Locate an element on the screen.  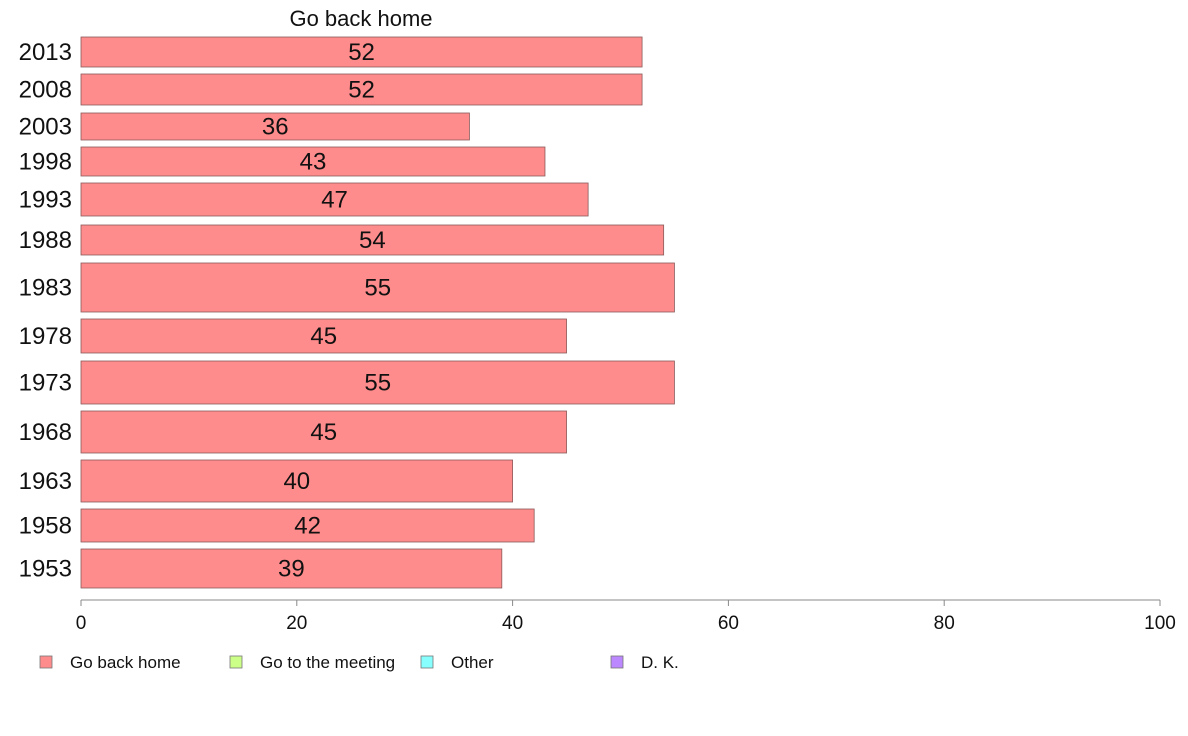
legend: Go back home Go to the meeting Other D. K. is located at coordinates (359, 662).